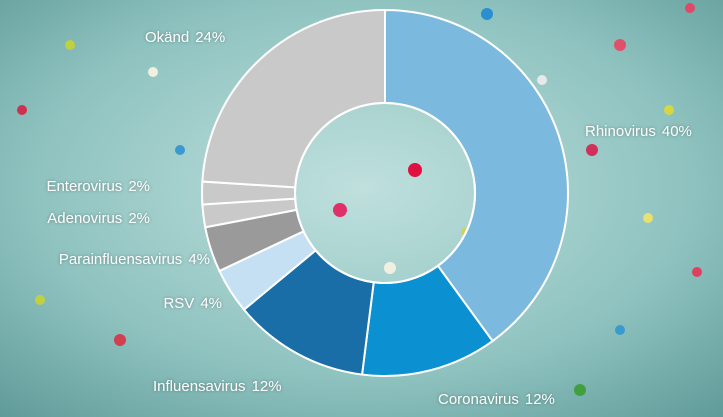 Image resolution: width=723 pixels, height=417 pixels. What do you see at coordinates (178, 303) in the screenshot?
I see `category-label: RSV` at bounding box center [178, 303].